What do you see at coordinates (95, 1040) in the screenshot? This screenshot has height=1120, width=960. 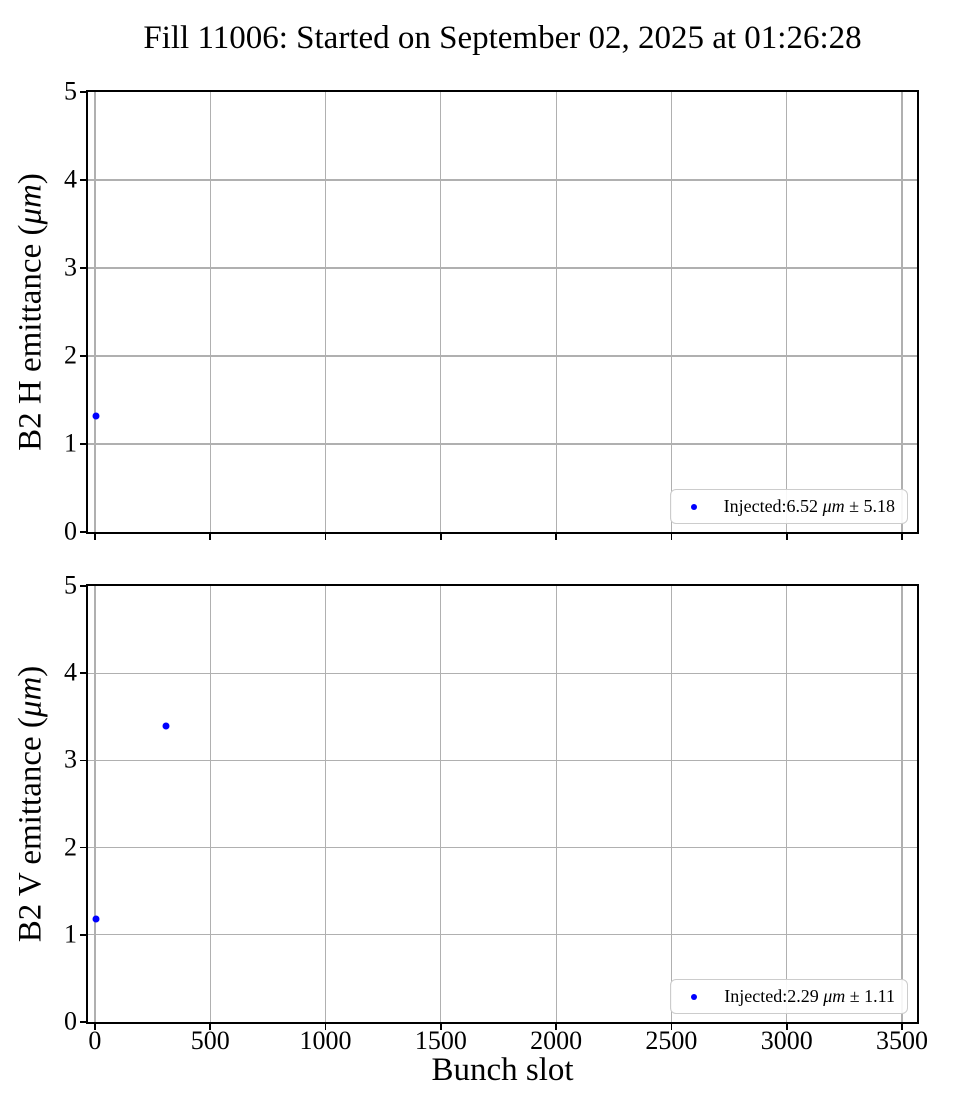 I see `x-tick-label: 0` at bounding box center [95, 1040].